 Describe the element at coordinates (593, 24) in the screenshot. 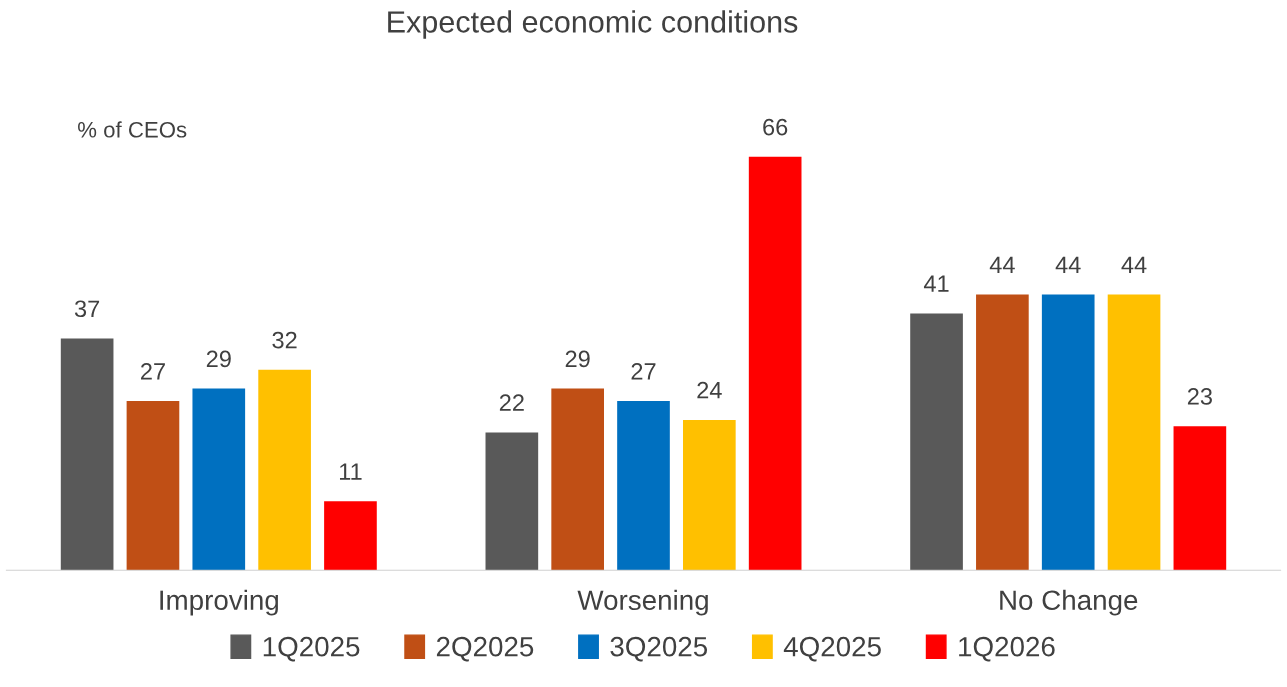

I see `chart-title: Expected economic conditions` at that location.